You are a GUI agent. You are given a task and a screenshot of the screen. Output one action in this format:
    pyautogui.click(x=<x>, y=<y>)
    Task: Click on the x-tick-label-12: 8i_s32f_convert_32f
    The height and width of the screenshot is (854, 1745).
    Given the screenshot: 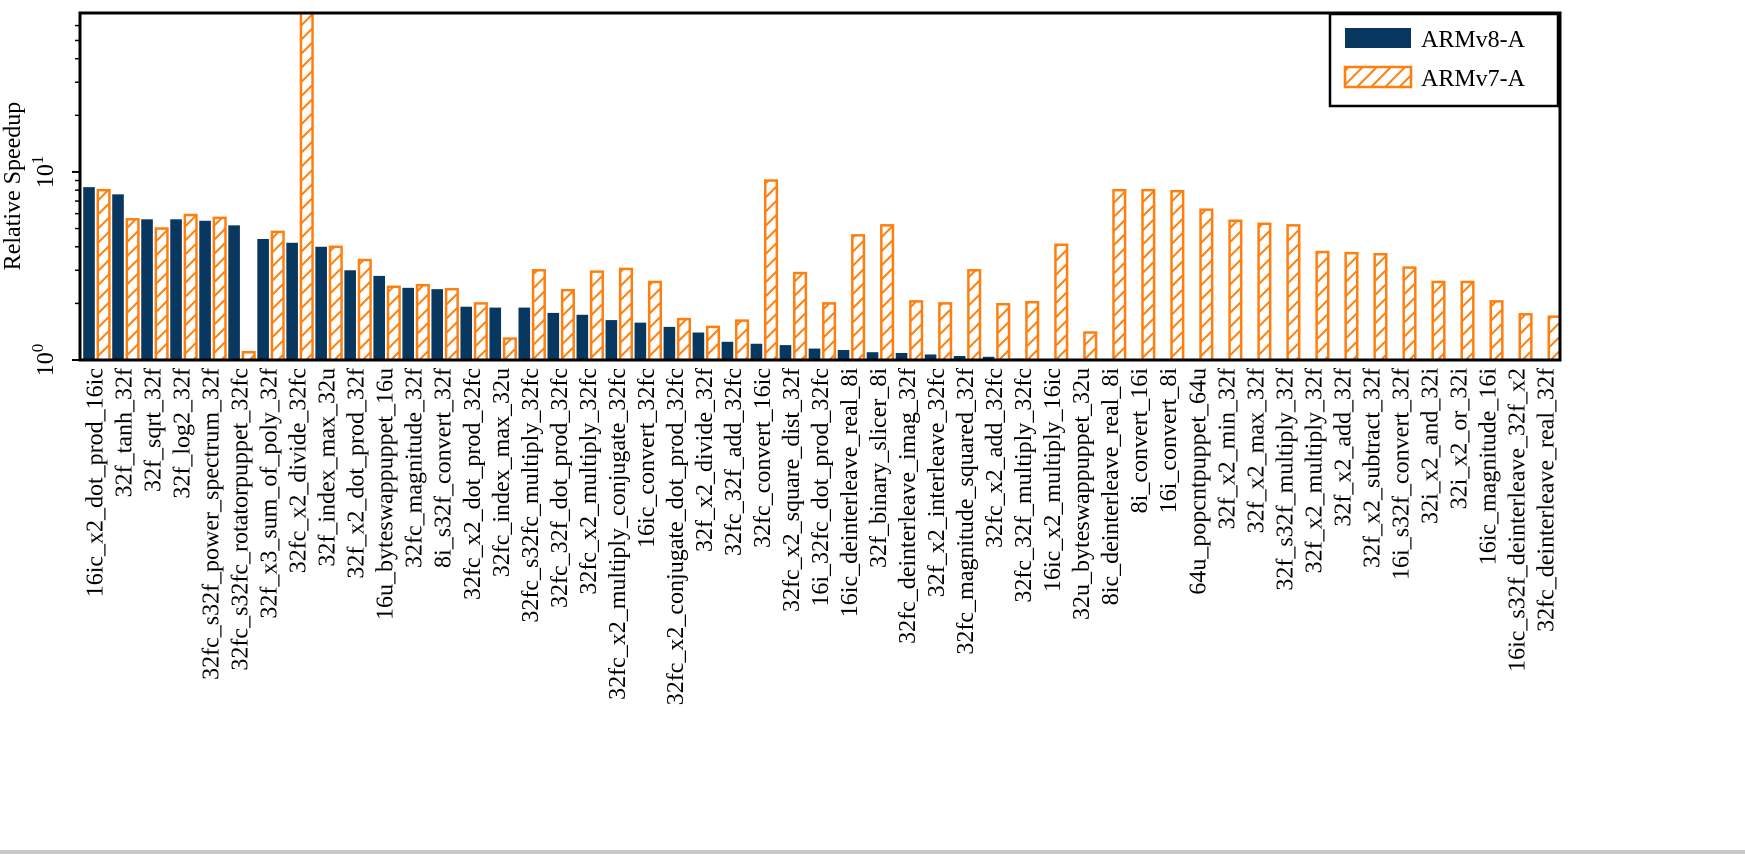 What is the action you would take?
    pyautogui.click(x=444, y=468)
    